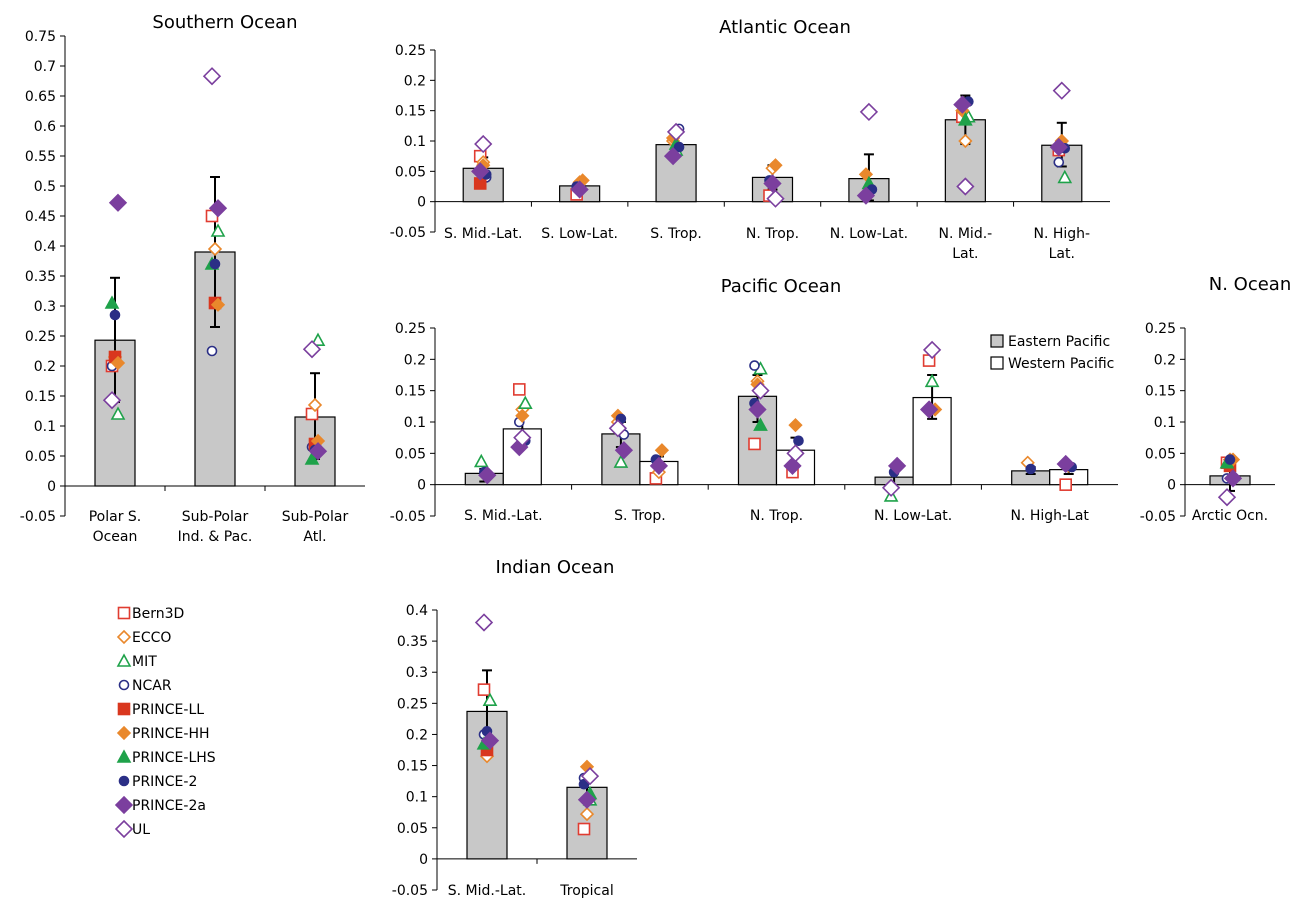 This screenshot has height=898, width=1293. I want to click on legend-label: MIT, so click(144, 662).